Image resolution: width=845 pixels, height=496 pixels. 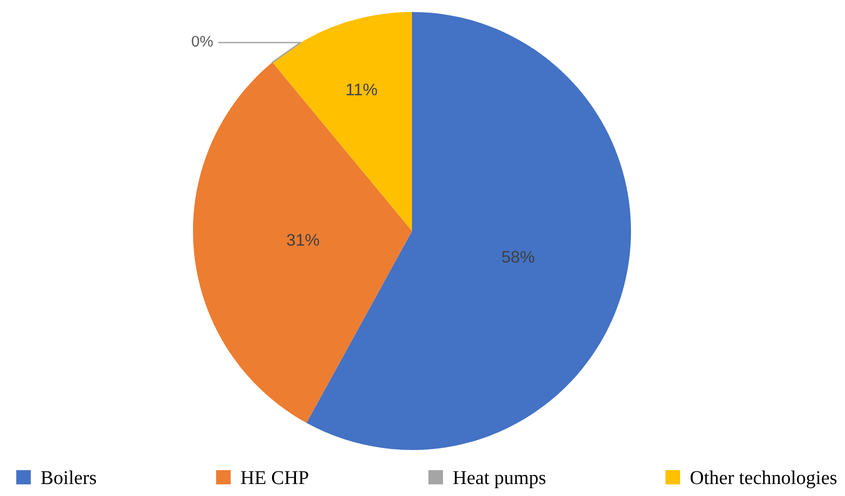 I want to click on legend-label: Heat pumps, so click(x=499, y=479).